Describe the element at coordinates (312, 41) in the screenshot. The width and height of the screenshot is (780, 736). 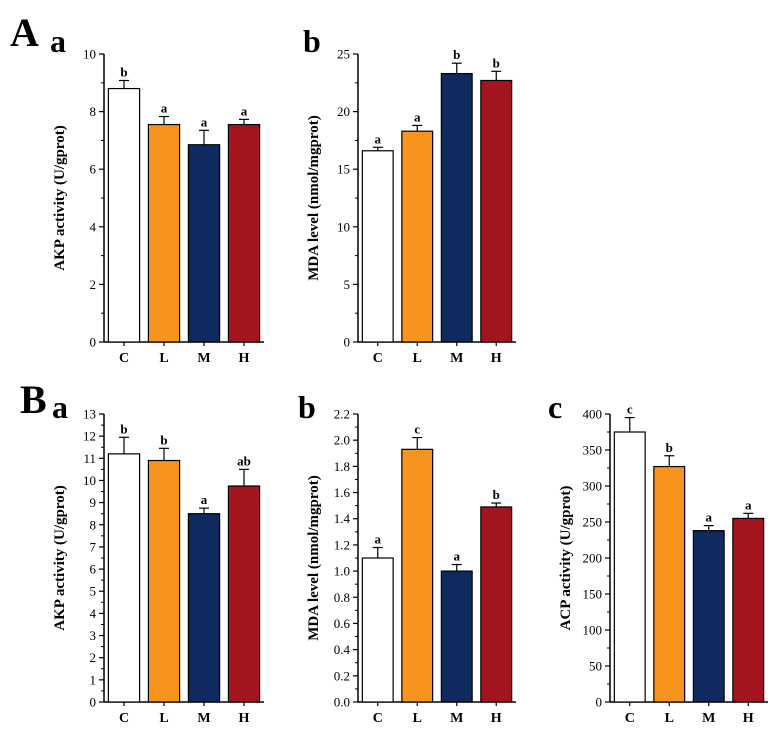
I see `subpanel-label: b` at that location.